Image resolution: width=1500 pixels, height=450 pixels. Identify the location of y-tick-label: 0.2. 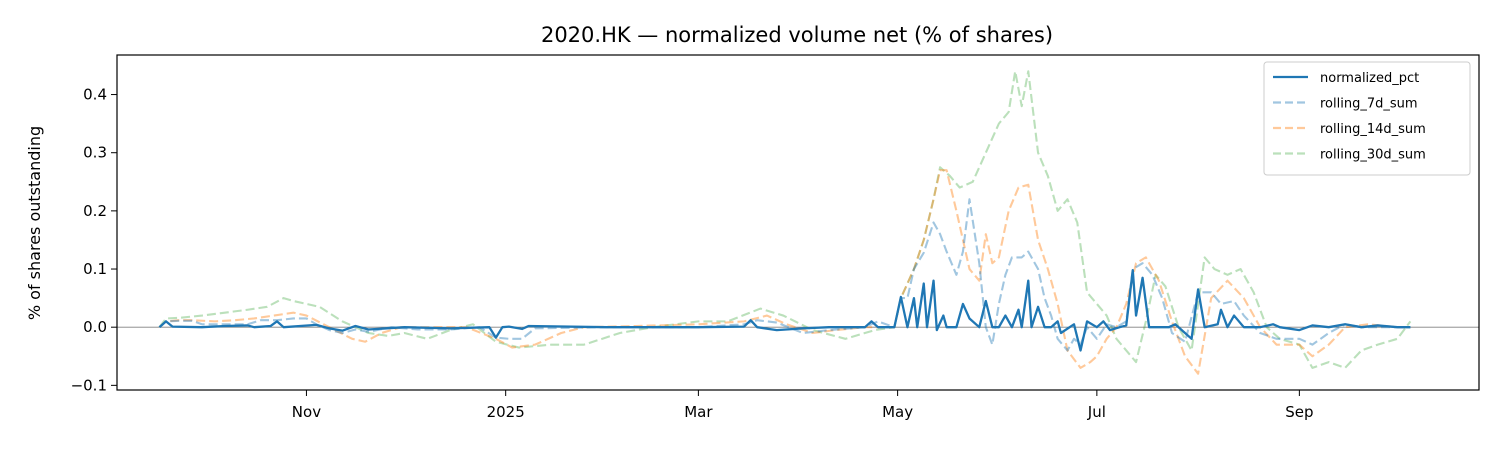
(95, 211).